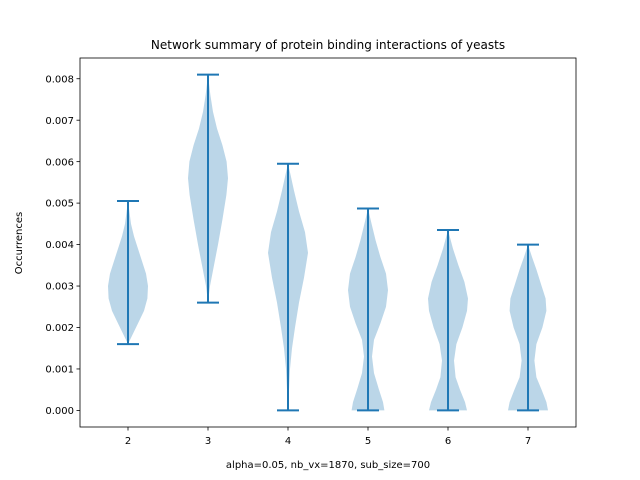 Image resolution: width=640 pixels, height=480 pixels. I want to click on x-tick-label: 5, so click(368, 441).